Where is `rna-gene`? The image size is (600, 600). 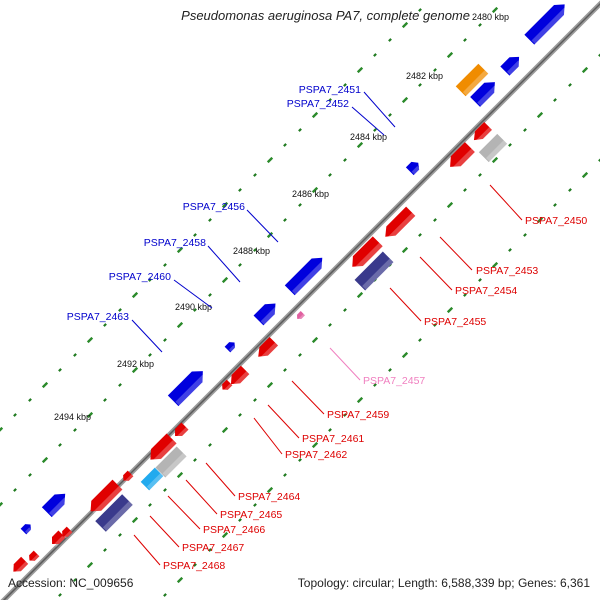 rna-gene is located at coordinates (472, 80).